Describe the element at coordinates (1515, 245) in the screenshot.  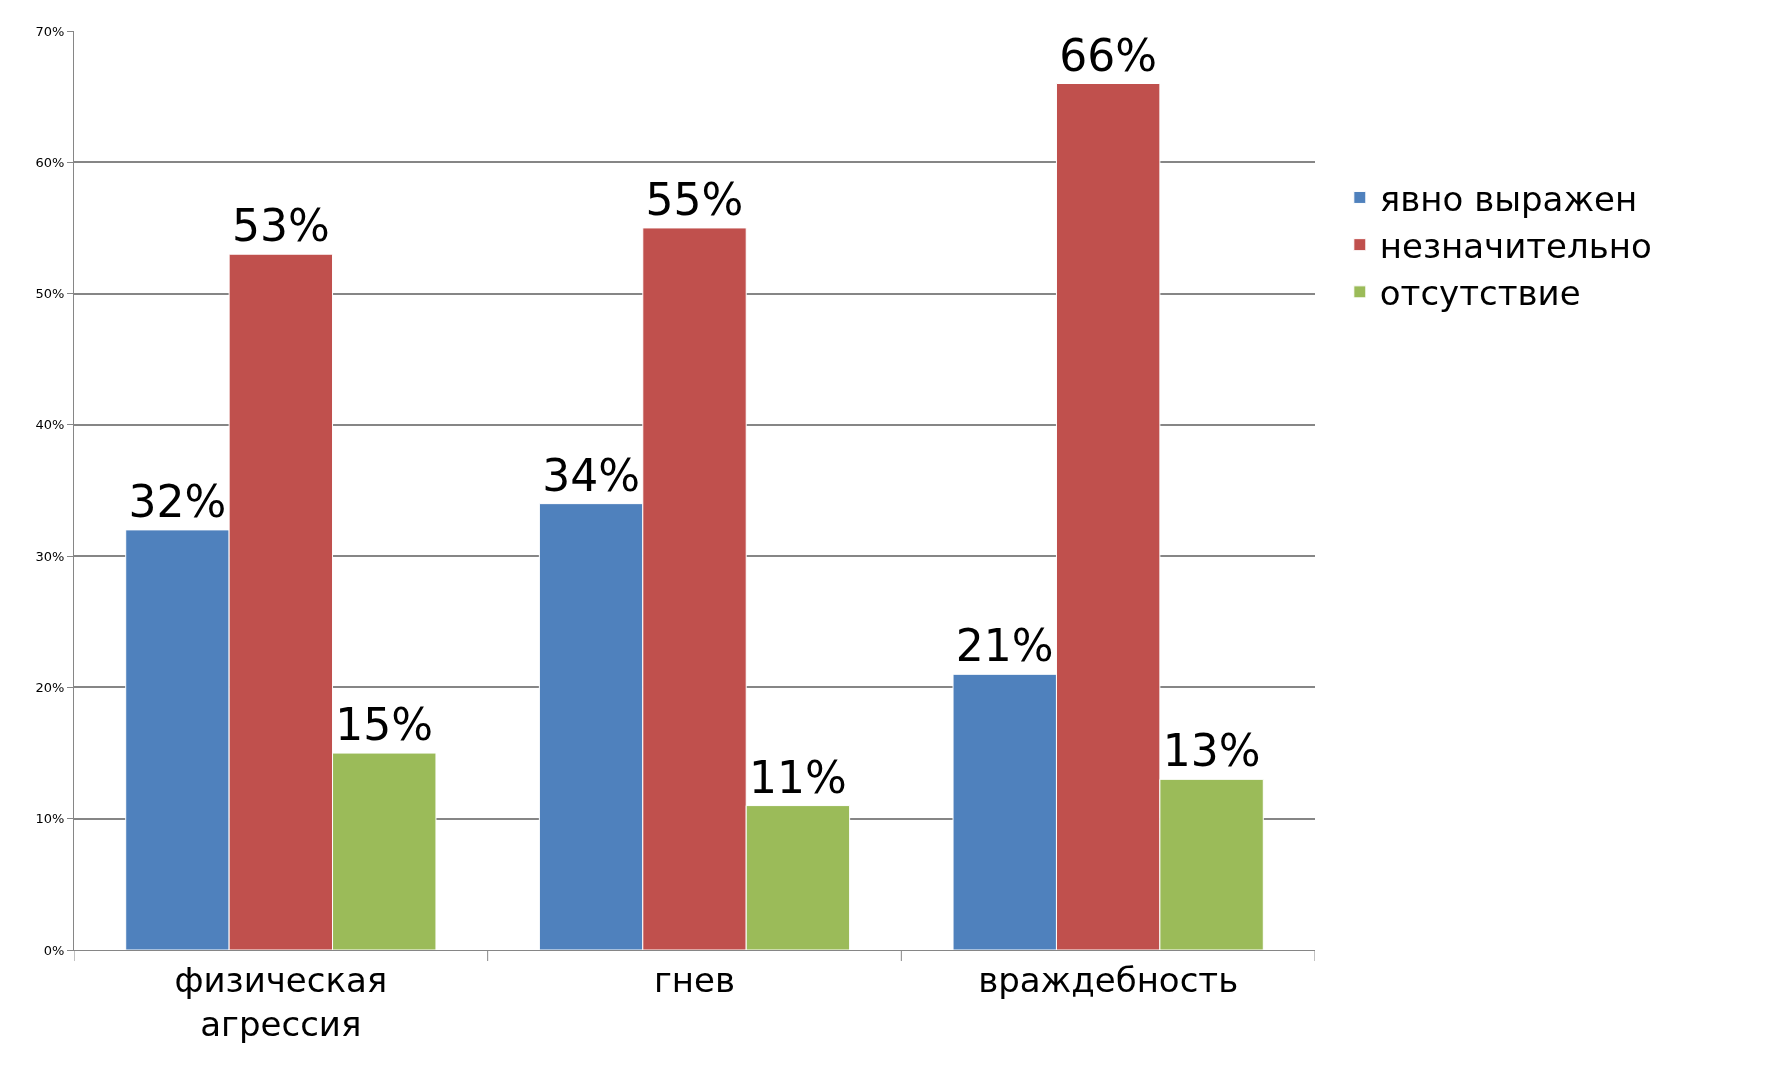
I see `legend-label: незначительно` at that location.